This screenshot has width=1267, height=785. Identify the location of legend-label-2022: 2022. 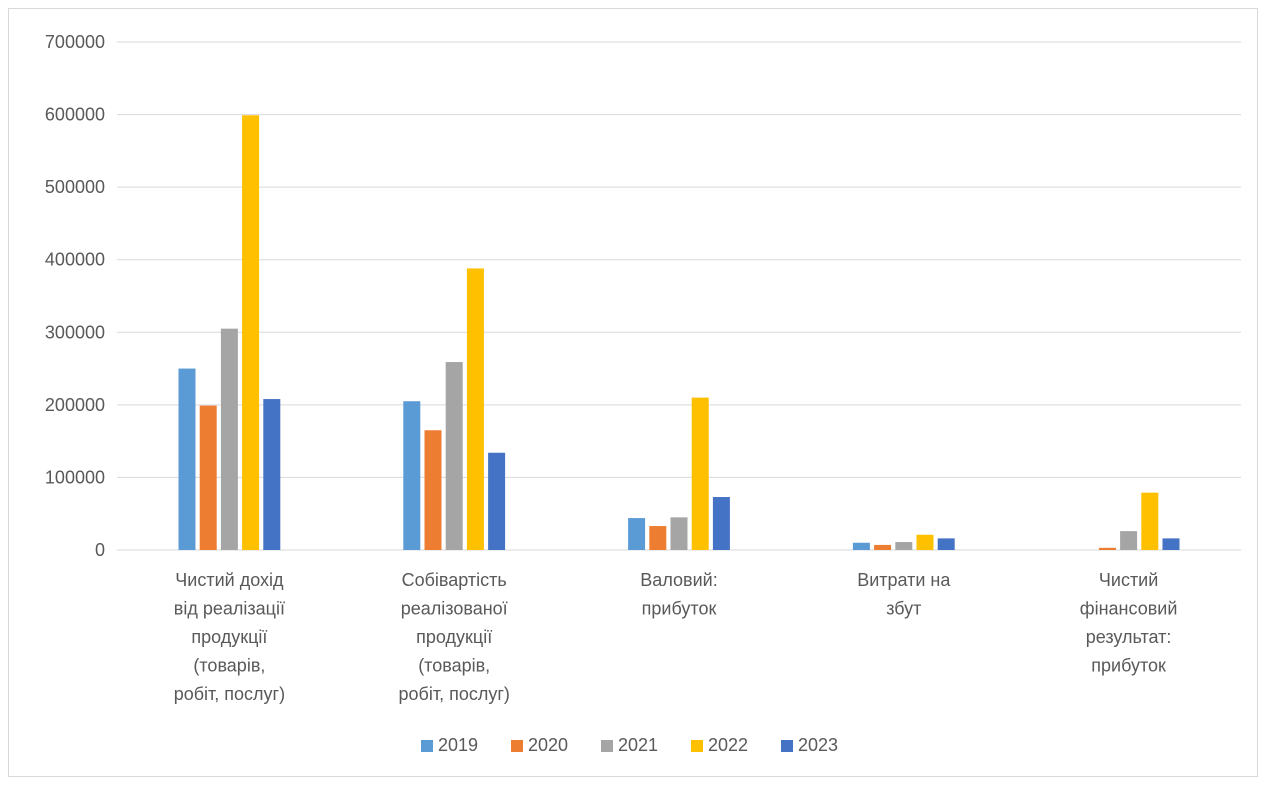
(728, 745).